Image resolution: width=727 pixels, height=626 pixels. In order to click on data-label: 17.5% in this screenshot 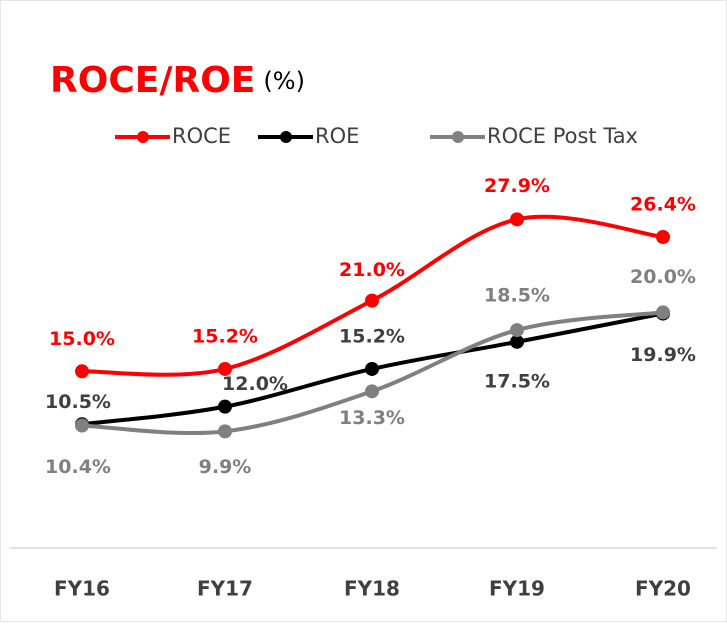, I will do `click(517, 381)`.